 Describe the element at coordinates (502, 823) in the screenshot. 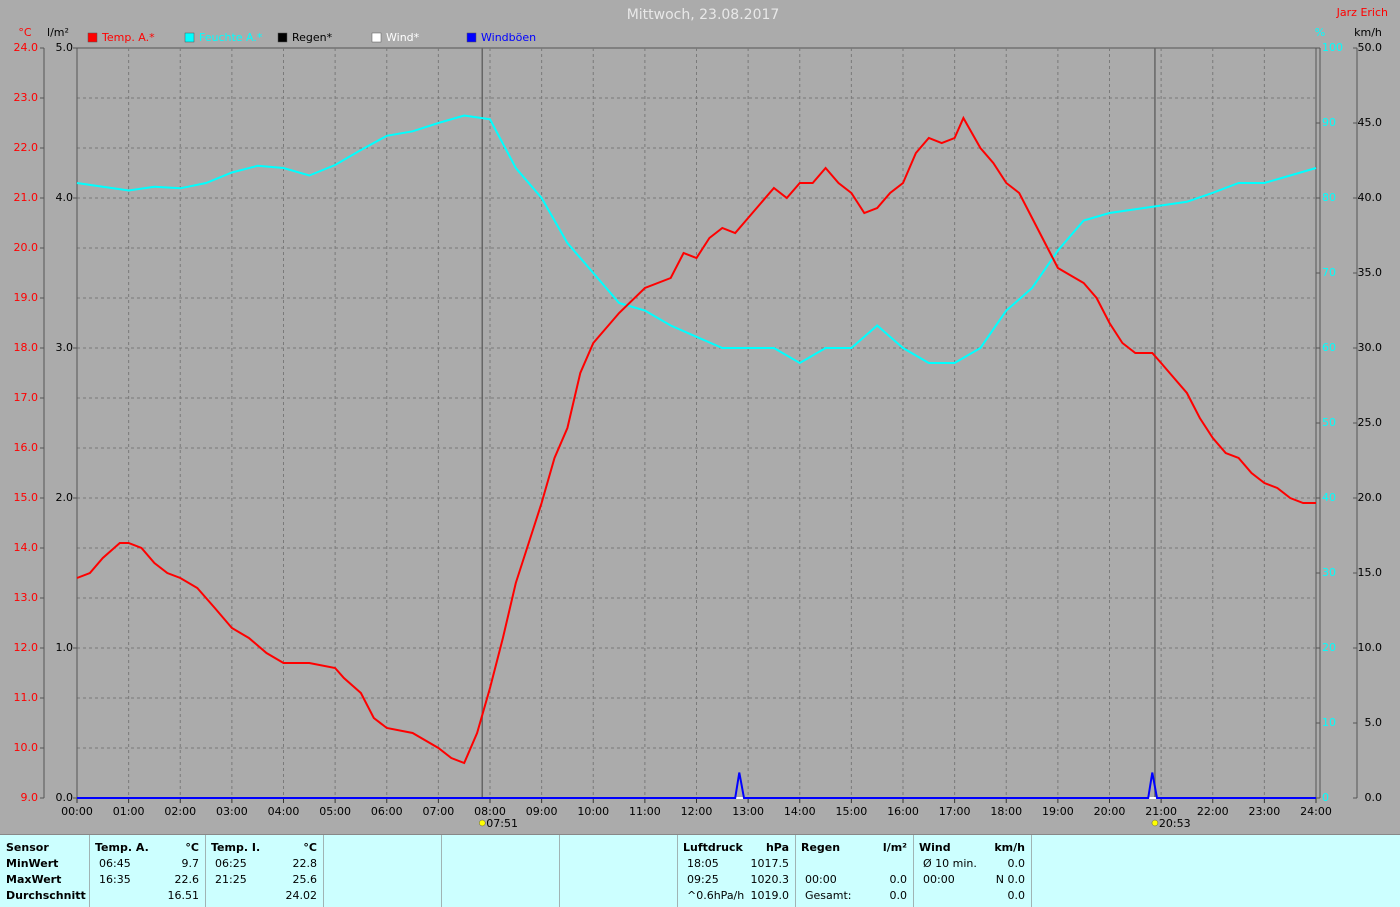

I see `sun-time: 07:51` at that location.